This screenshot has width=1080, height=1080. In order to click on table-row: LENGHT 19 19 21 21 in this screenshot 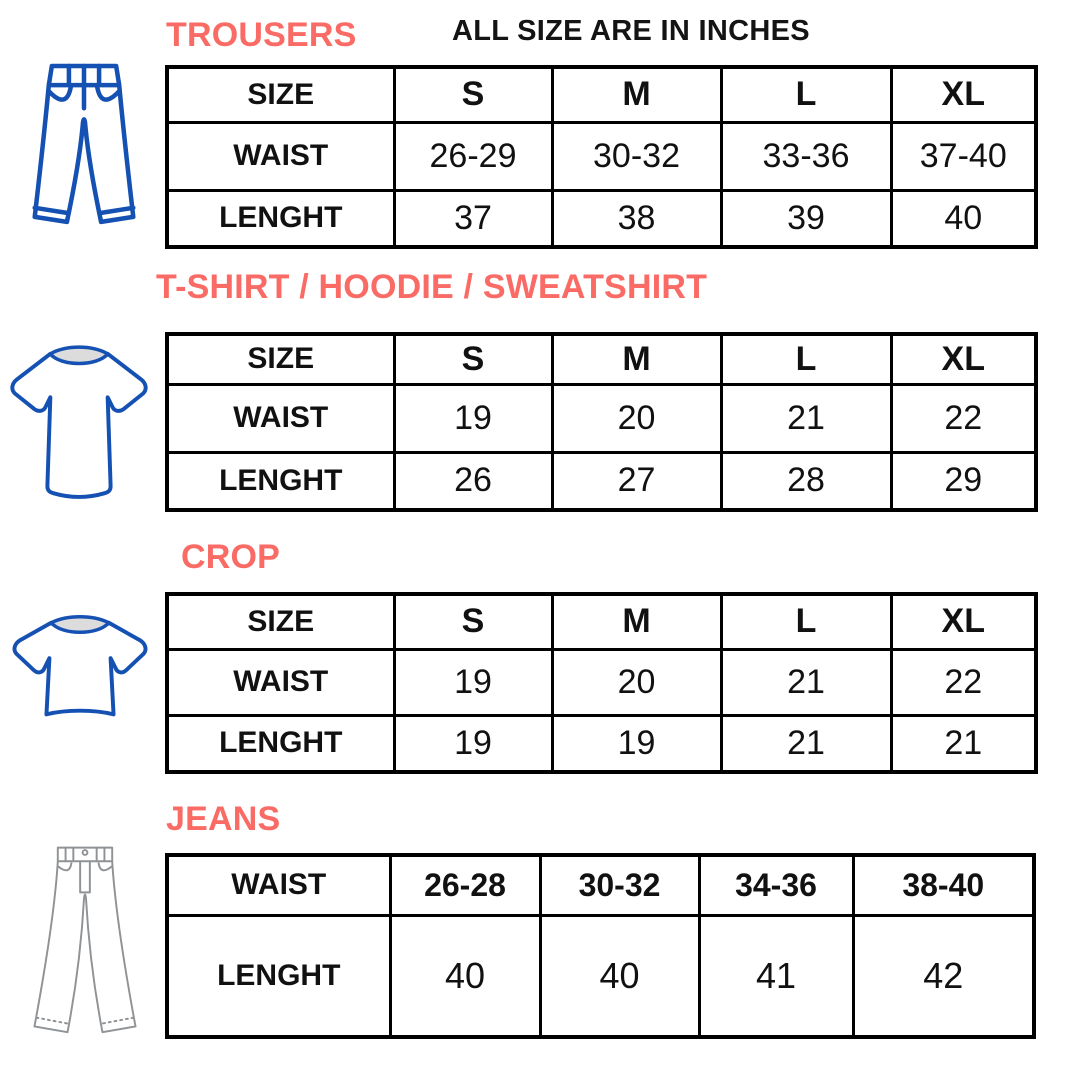, I will do `click(601, 743)`.